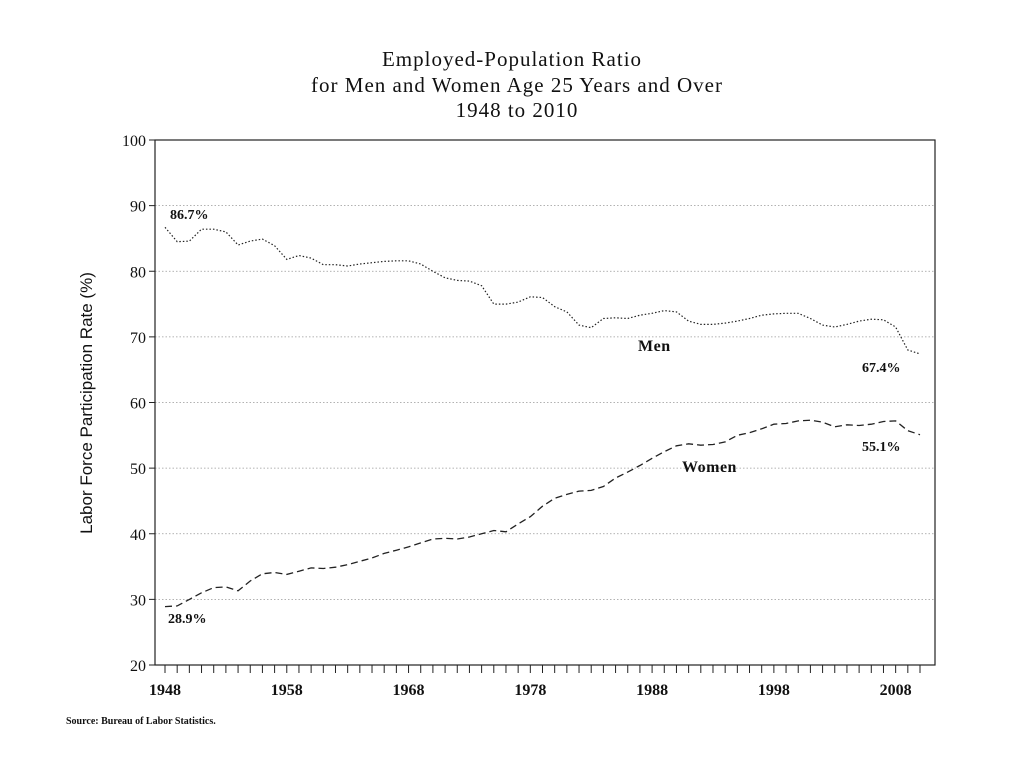  What do you see at coordinates (138, 666) in the screenshot?
I see `y-tick-label-20: 20` at bounding box center [138, 666].